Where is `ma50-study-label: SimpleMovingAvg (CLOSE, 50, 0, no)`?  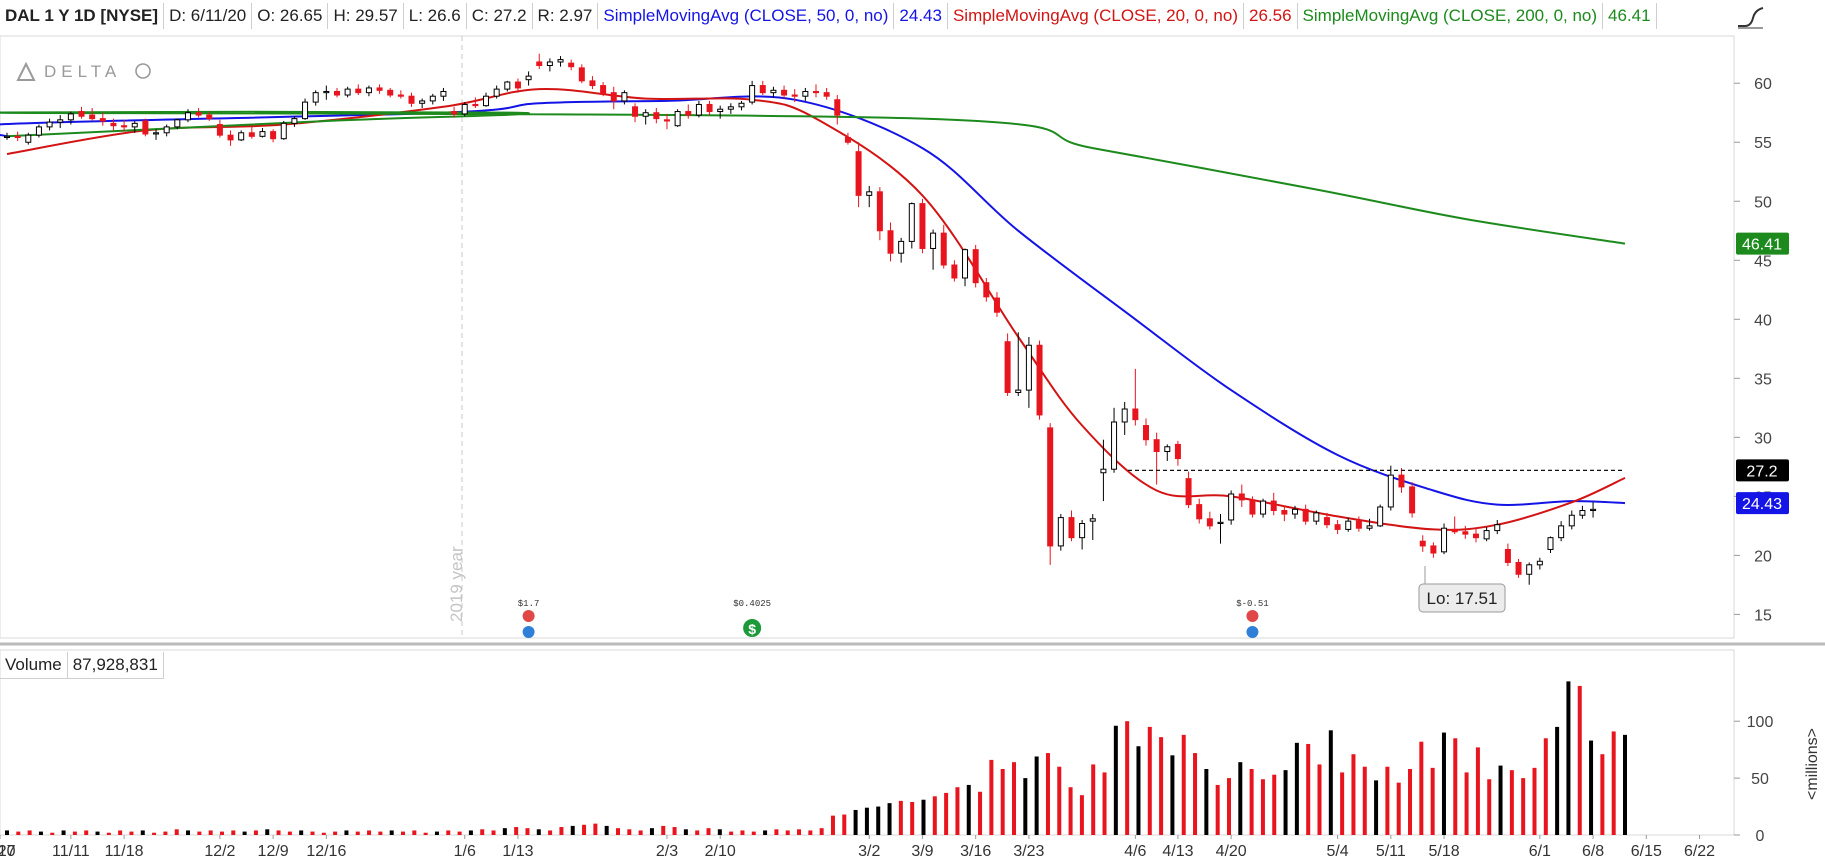
ma50-study-label: SimpleMovingAvg (CLOSE, 50, 0, no) is located at coordinates (746, 16).